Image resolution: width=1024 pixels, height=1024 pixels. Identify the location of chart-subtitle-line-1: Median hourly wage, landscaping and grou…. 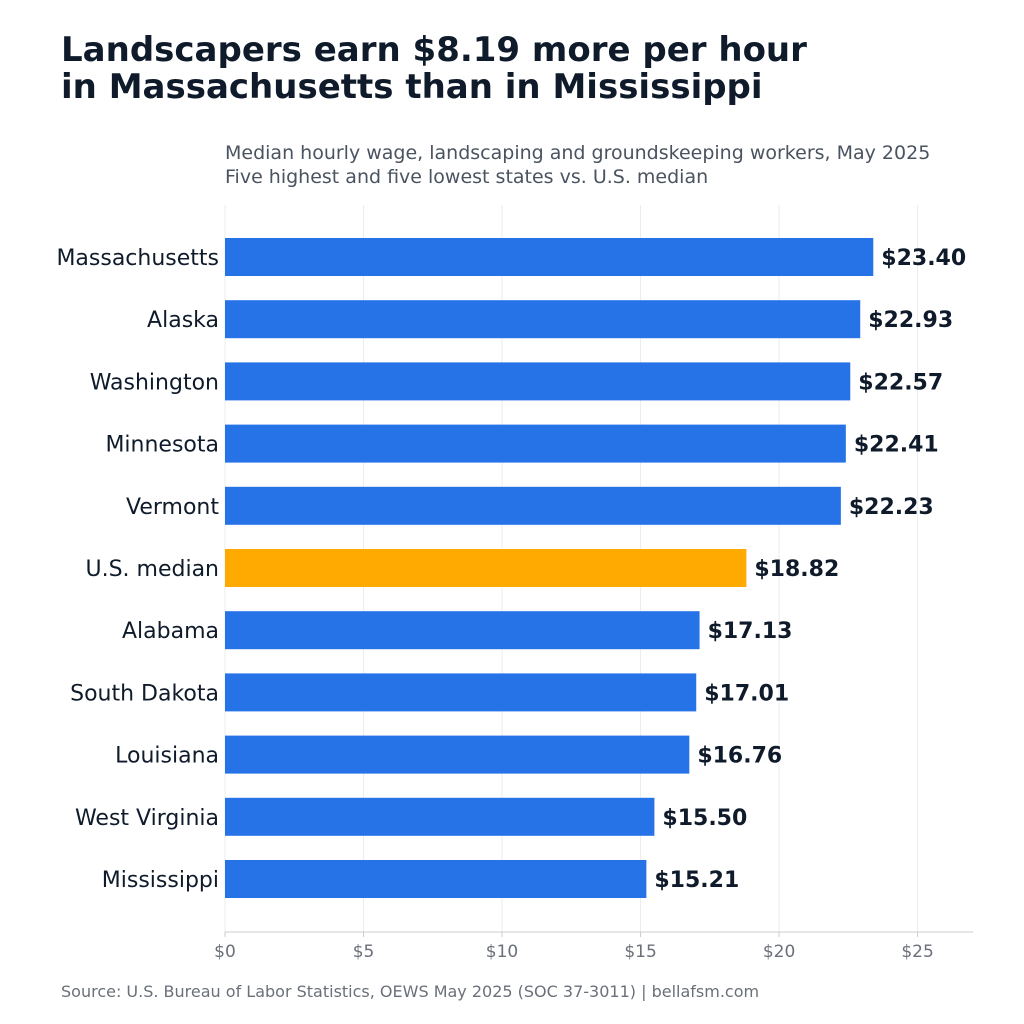
(578, 153).